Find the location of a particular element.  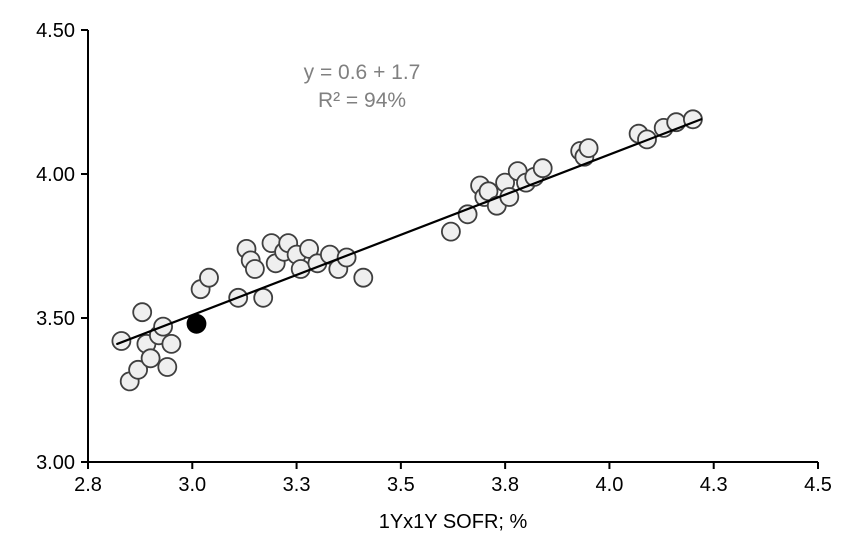

x-axis-ticks: 2.8 3.0 3.3 3.5 3.8 4.0 4.3 4.5 is located at coordinates (453, 479).